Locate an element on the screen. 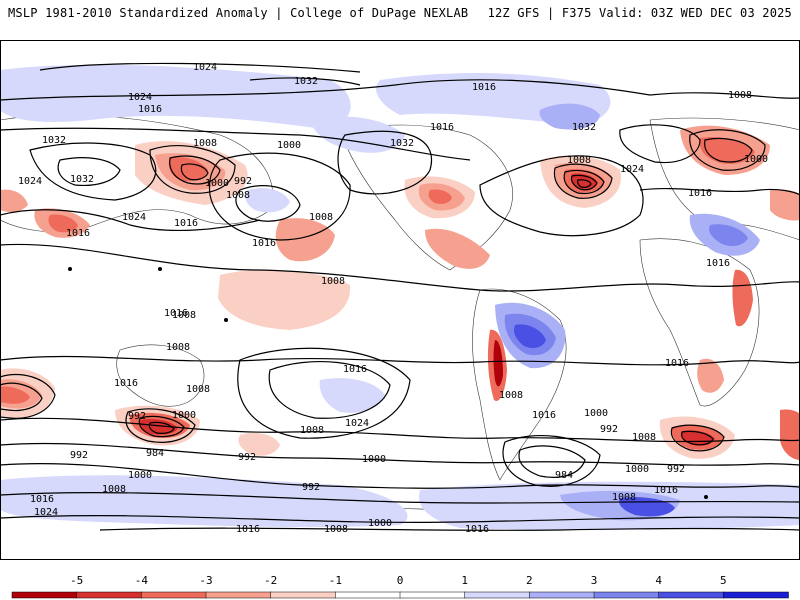  isobar-1024-north-pacific is located at coordinates (200, 67).